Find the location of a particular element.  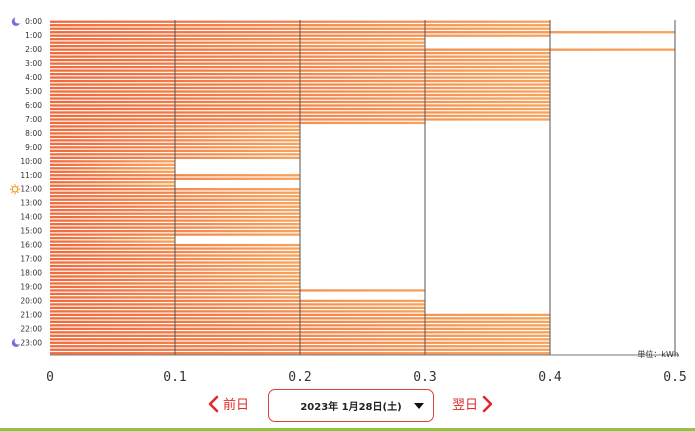

hour-label: 13:00 is located at coordinates (31, 203).